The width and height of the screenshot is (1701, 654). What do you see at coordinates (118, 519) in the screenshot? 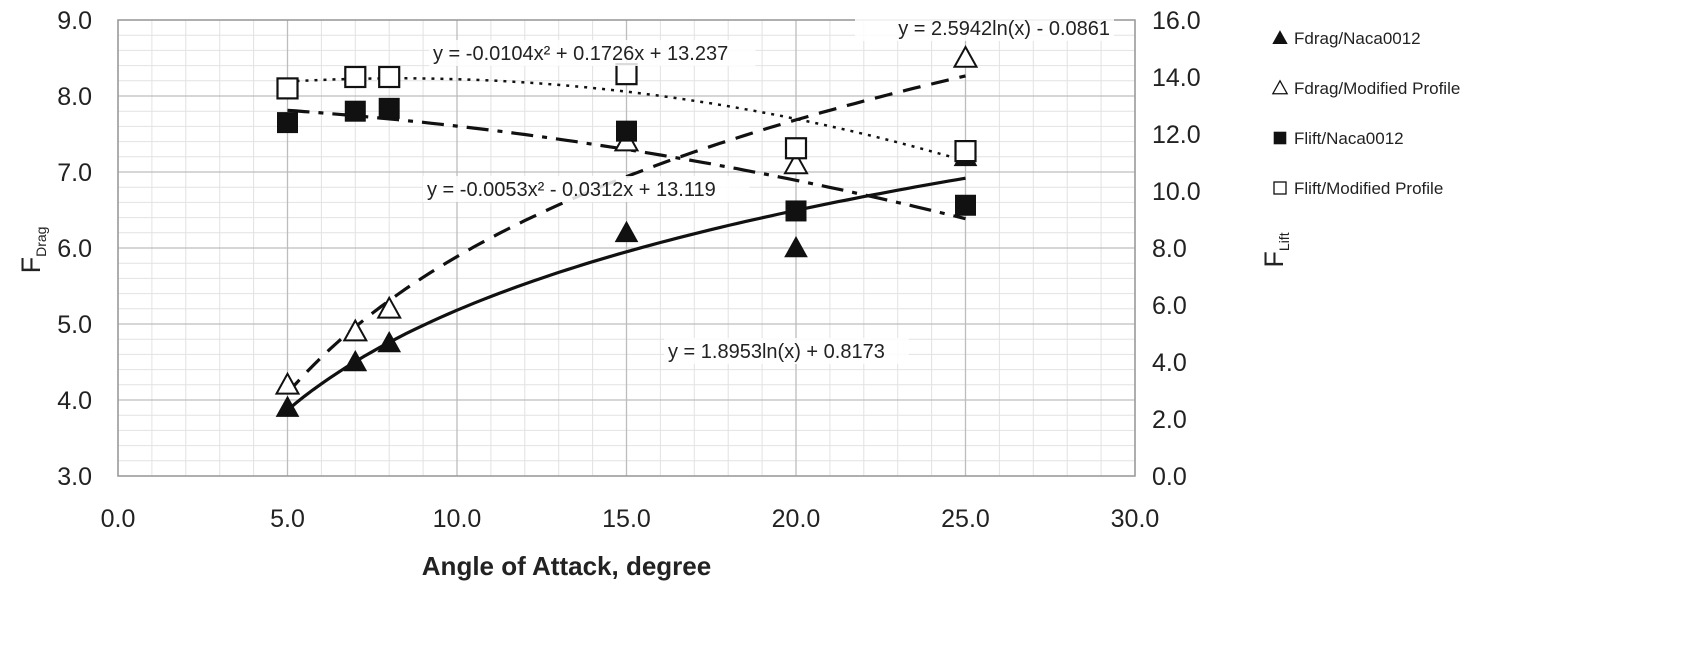
I see `x-tick-label: 0.0` at bounding box center [118, 519].